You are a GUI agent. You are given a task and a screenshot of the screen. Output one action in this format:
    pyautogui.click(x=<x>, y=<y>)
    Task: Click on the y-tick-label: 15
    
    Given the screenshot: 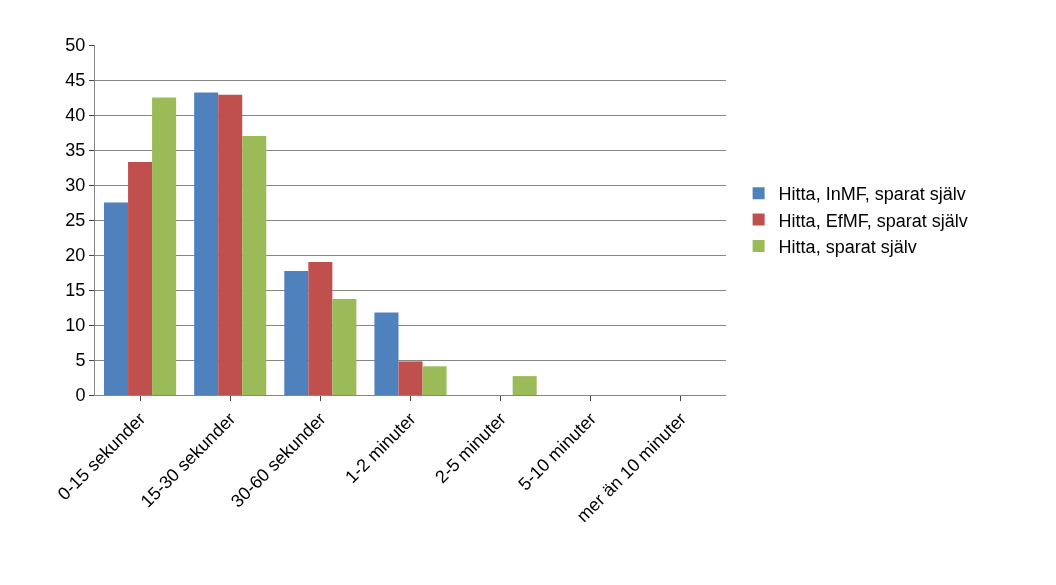 What is the action you would take?
    pyautogui.click(x=75, y=290)
    